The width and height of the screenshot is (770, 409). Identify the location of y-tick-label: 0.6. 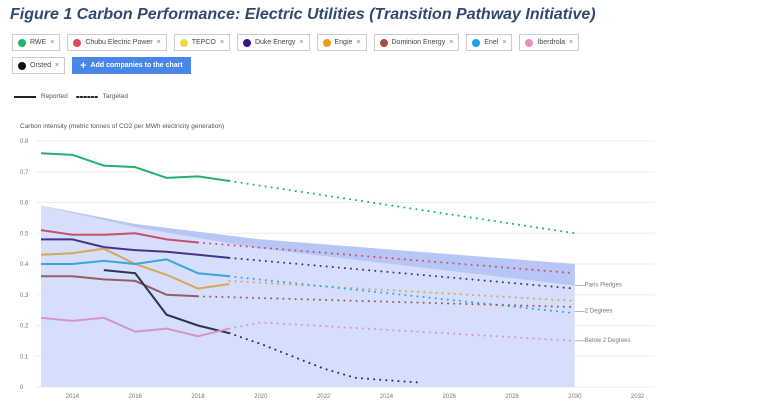
(24, 204).